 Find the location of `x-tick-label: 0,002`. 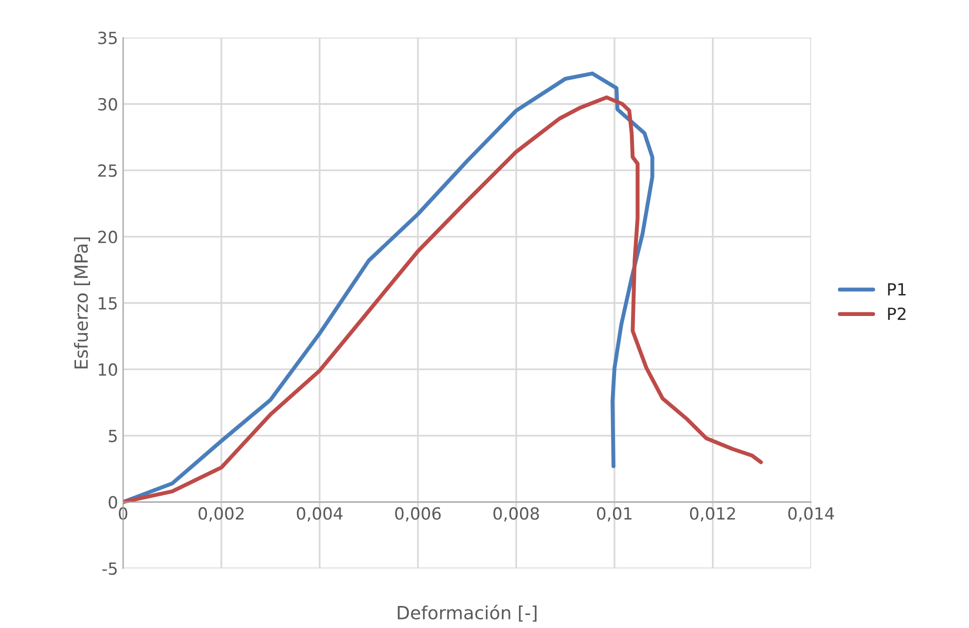

x-tick-label: 0,002 is located at coordinates (221, 514).